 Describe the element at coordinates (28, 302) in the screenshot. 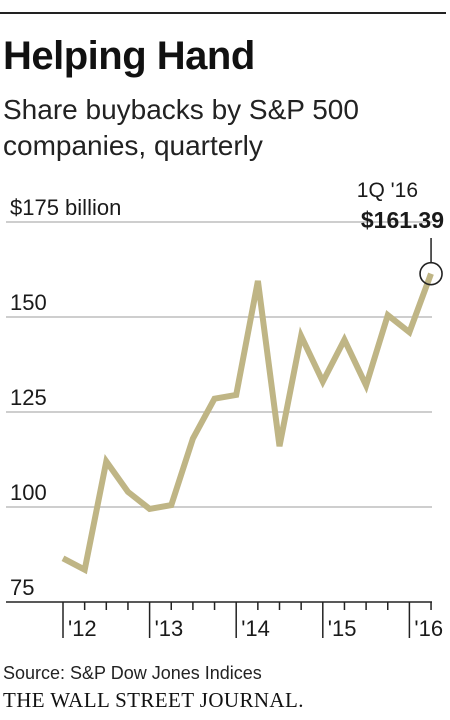

I see `y-tick-label: 150` at that location.